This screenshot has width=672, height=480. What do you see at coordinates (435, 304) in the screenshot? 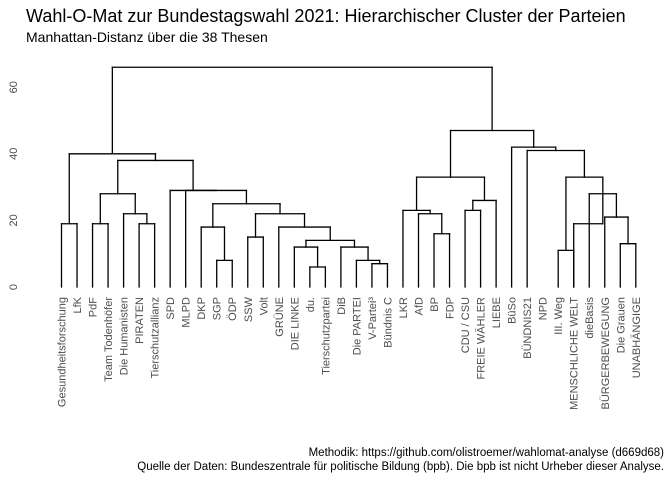
I see `leaf-label: BP` at bounding box center [435, 304].